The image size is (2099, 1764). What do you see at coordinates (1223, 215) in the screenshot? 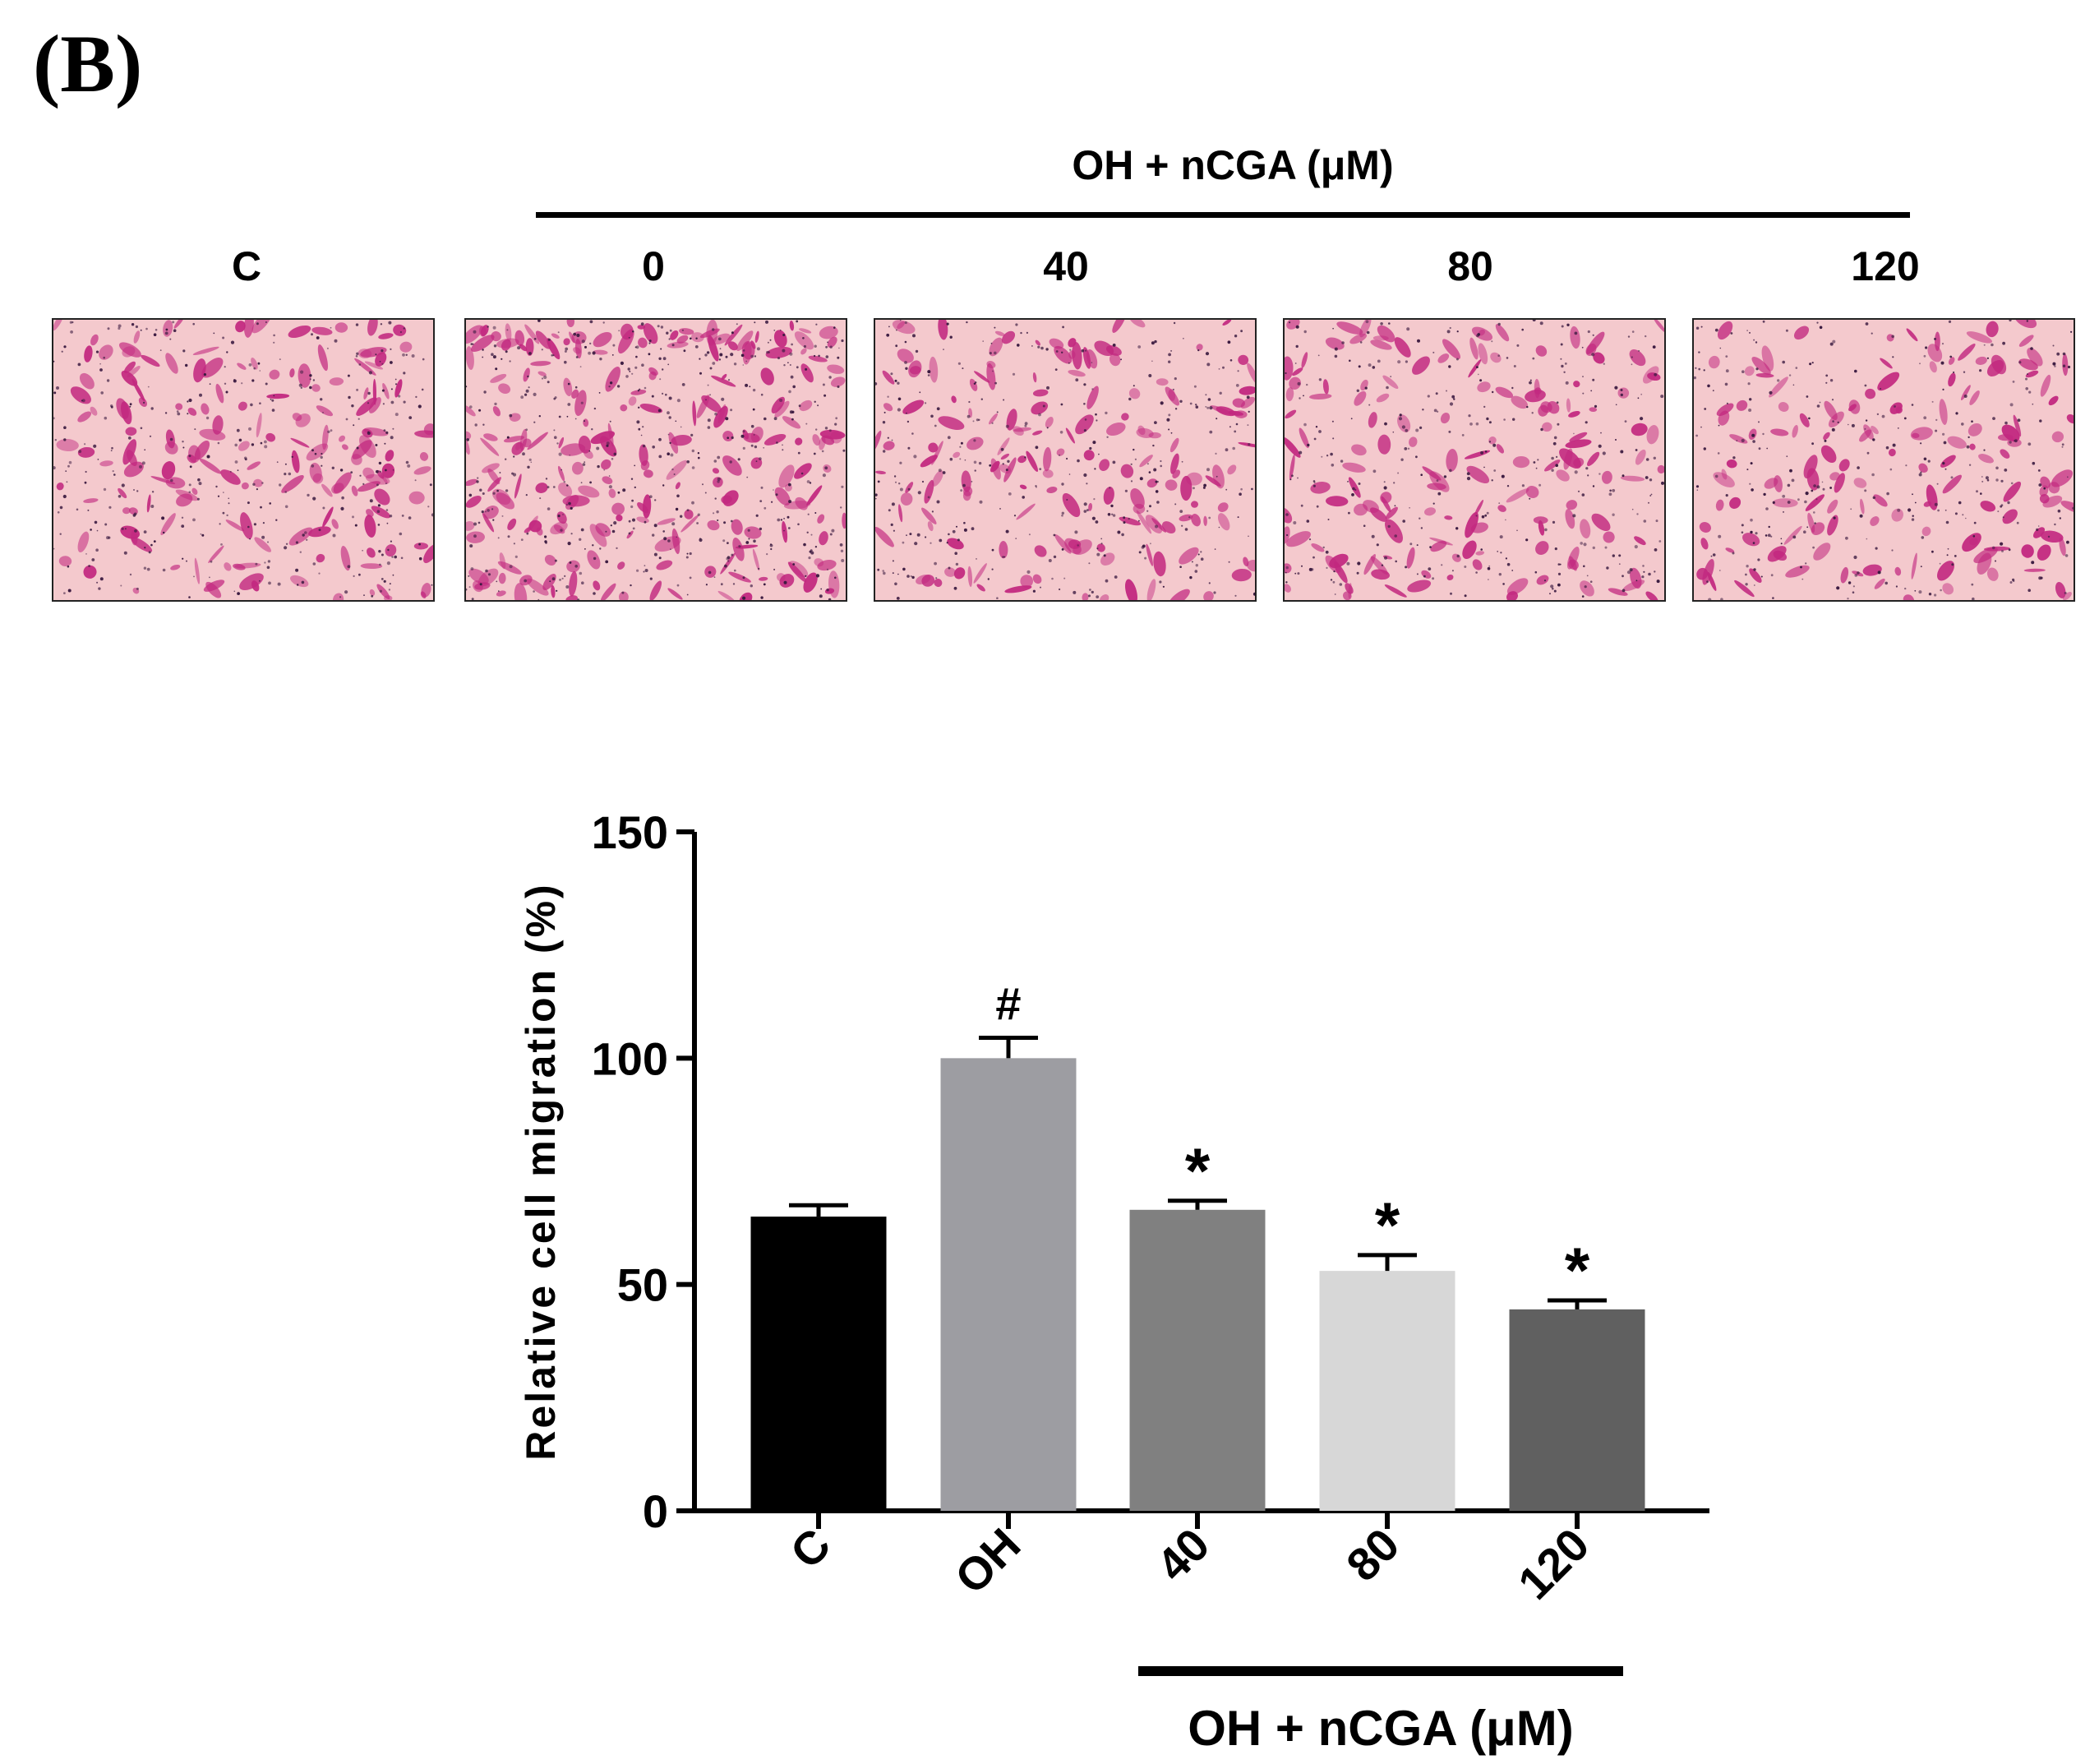
I see `micrograph-group-line` at bounding box center [1223, 215].